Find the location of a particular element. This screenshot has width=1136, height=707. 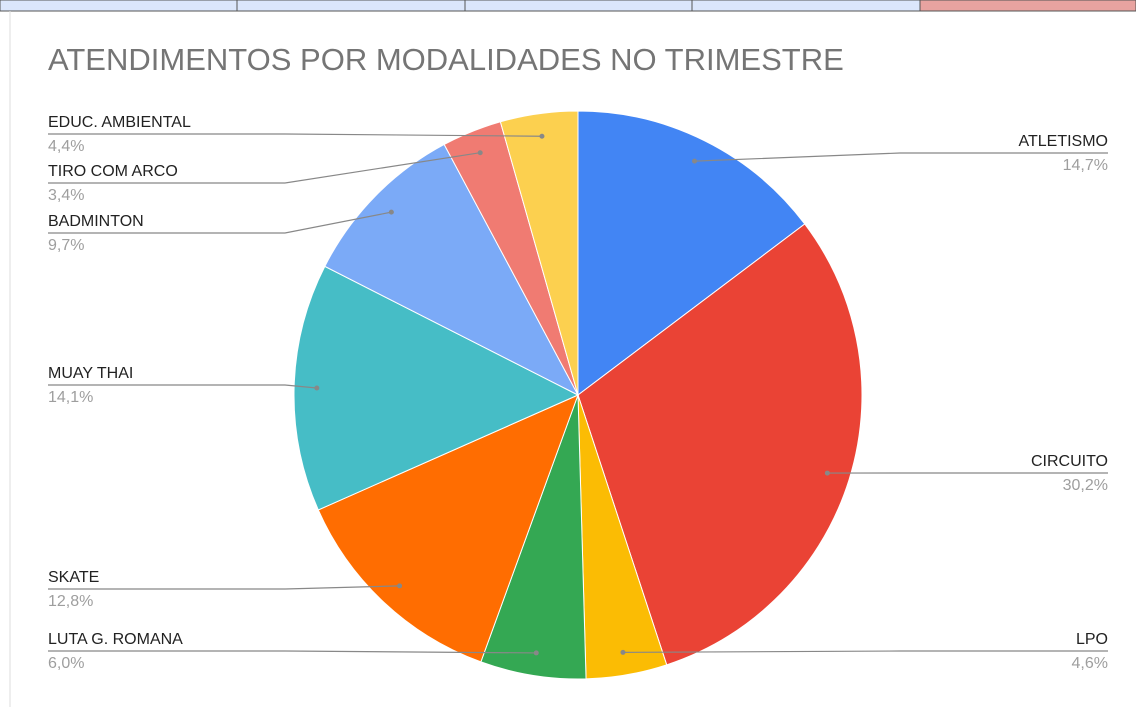

slice-label: MUAY THAI is located at coordinates (90, 373).